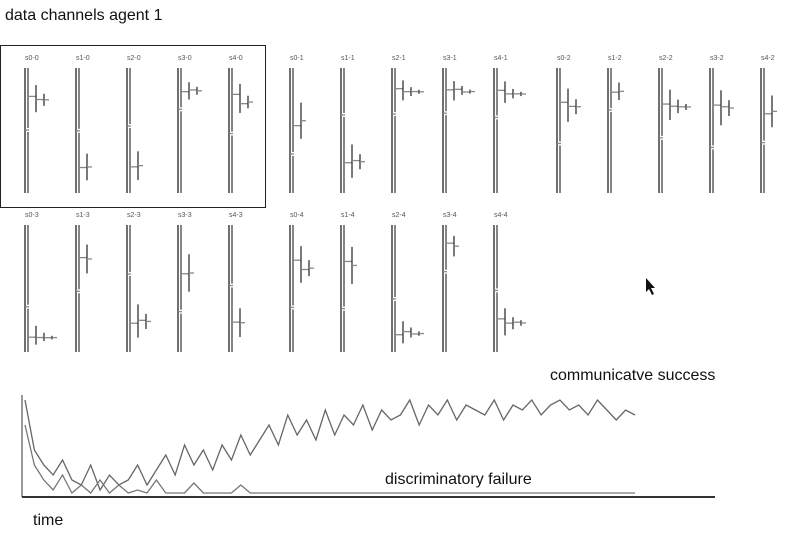  Describe the element at coordinates (450, 215) in the screenshot. I see `channel-label: s3-4` at that location.